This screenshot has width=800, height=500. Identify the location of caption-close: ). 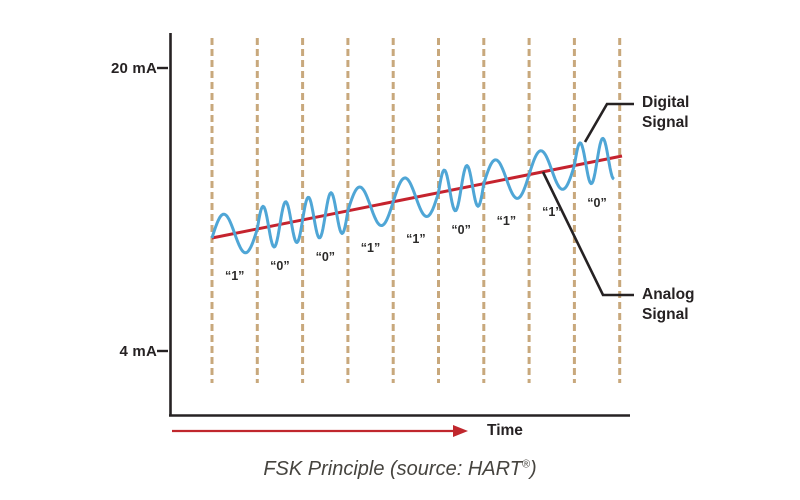
(533, 469).